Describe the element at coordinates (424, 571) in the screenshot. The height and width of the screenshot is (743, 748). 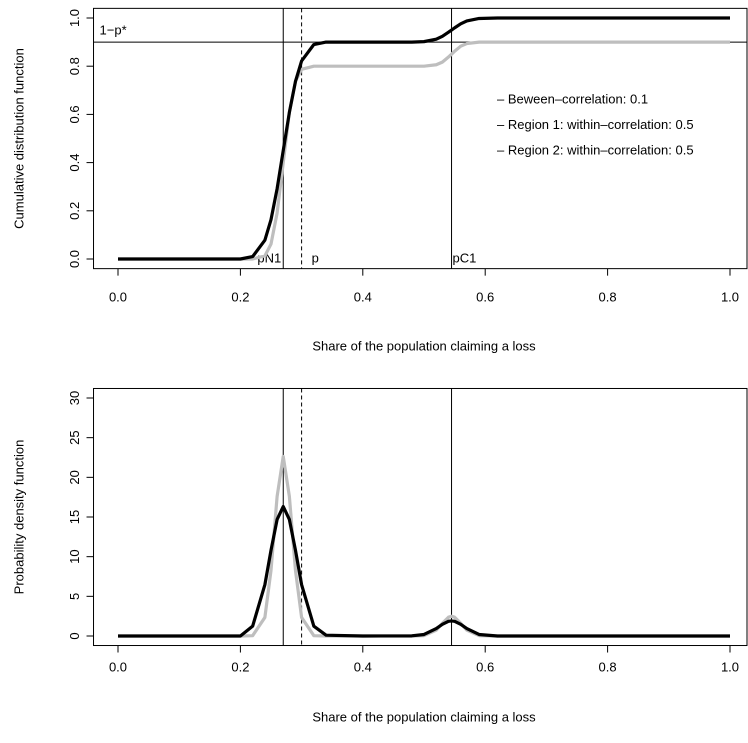
I see `data-line` at that location.